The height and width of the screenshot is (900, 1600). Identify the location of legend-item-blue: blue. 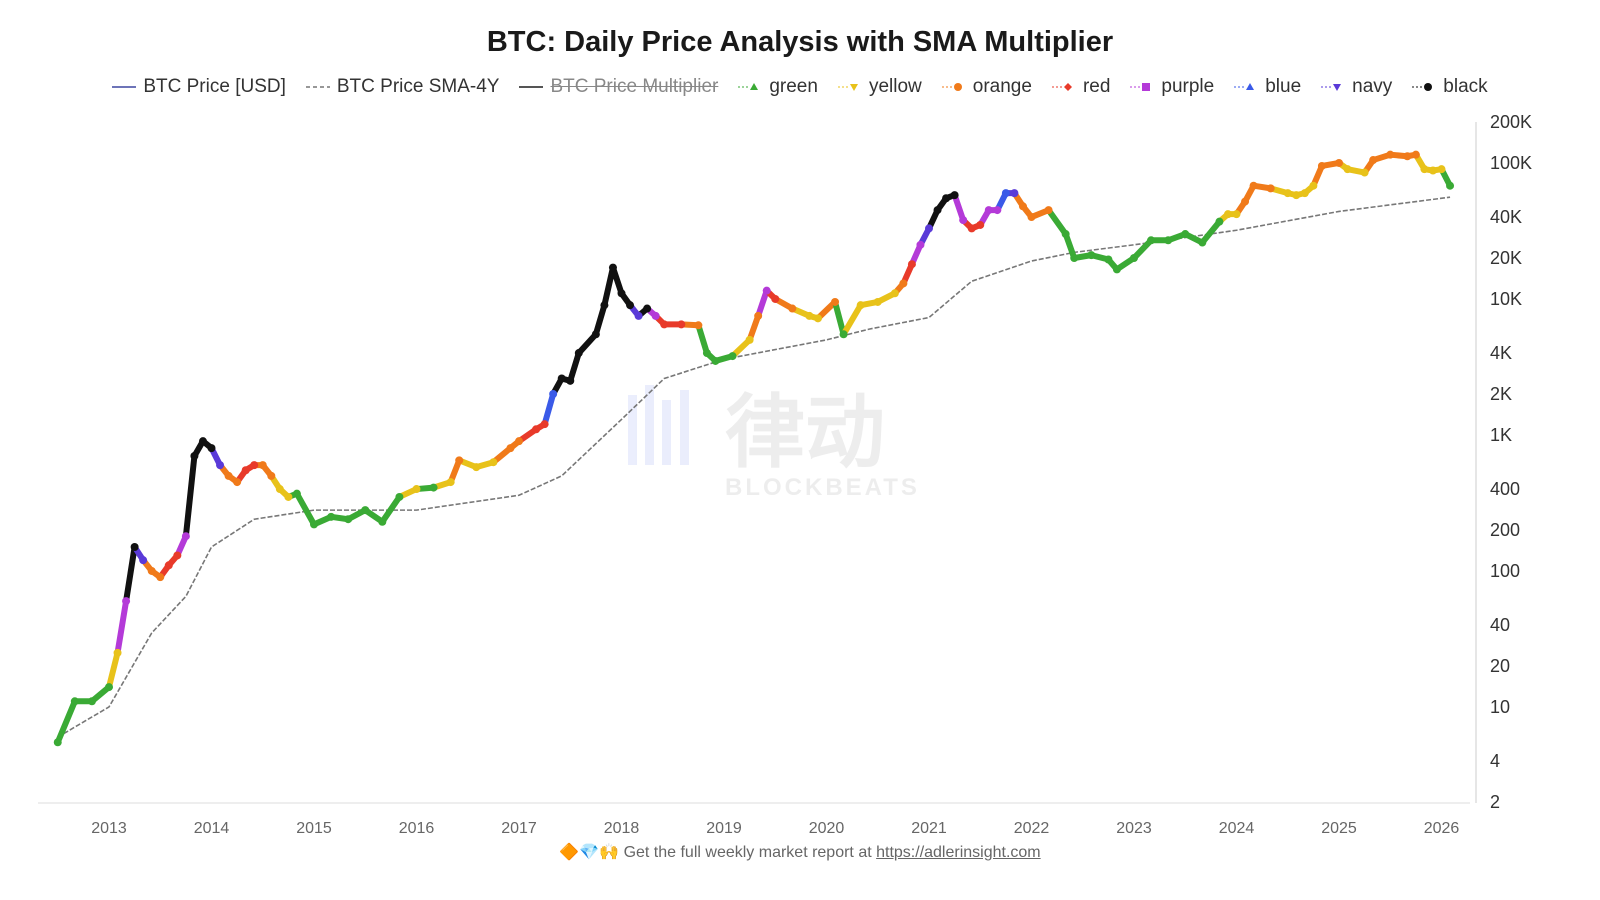
(1267, 87).